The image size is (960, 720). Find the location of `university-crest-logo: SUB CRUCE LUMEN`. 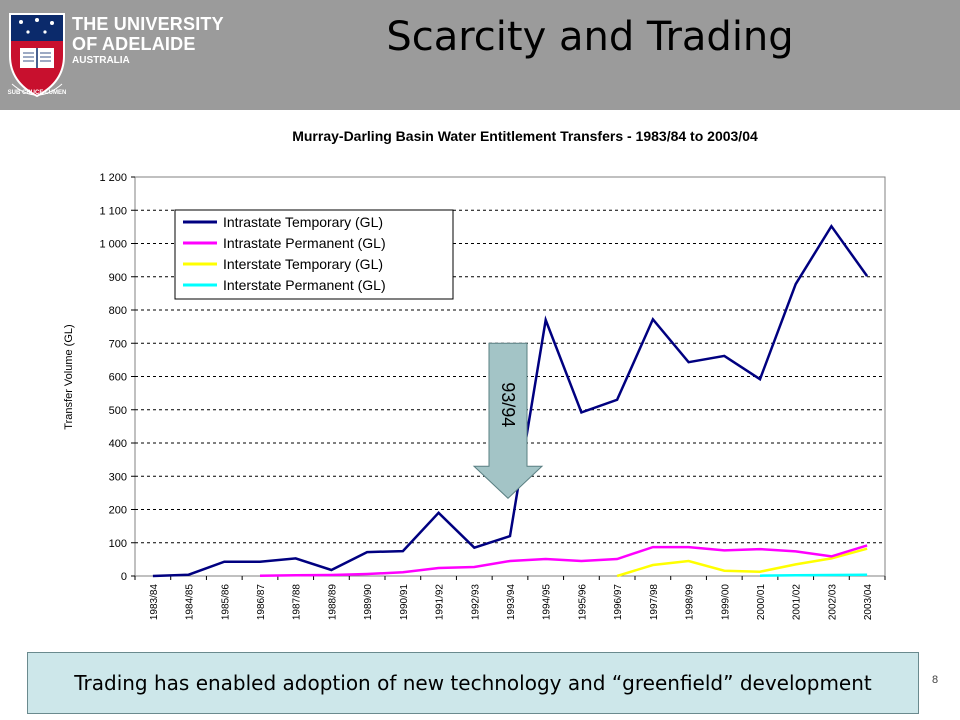

university-crest-logo: SUB CRUCE LUMEN is located at coordinates (37, 55).